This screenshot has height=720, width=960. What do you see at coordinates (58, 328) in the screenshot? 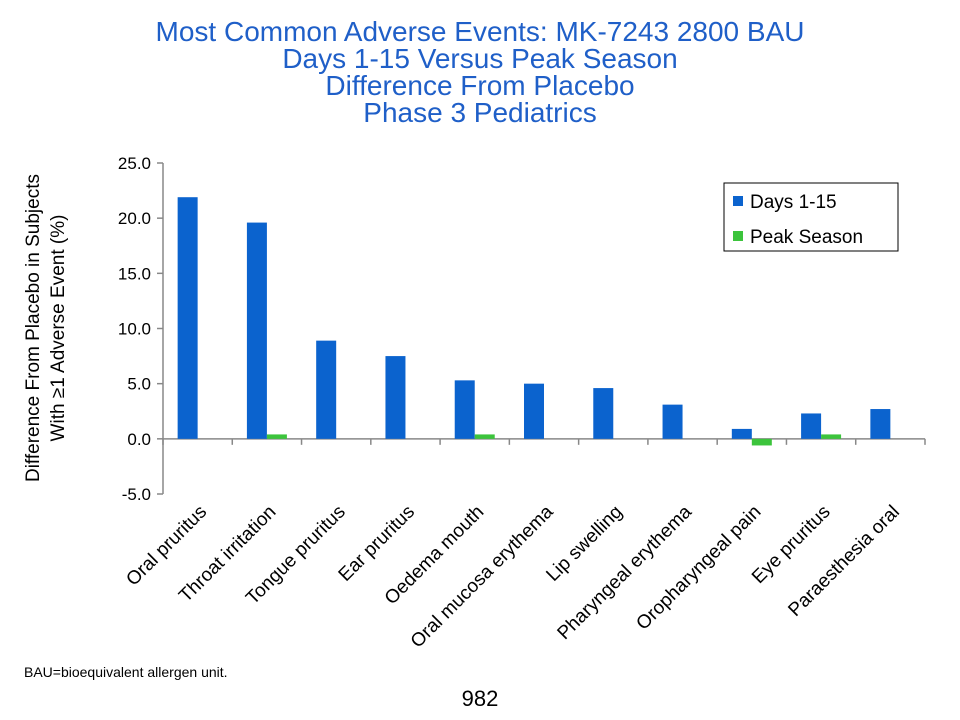
I see `y-axis-label: With ≥1 Adverse Event (%)` at bounding box center [58, 328].